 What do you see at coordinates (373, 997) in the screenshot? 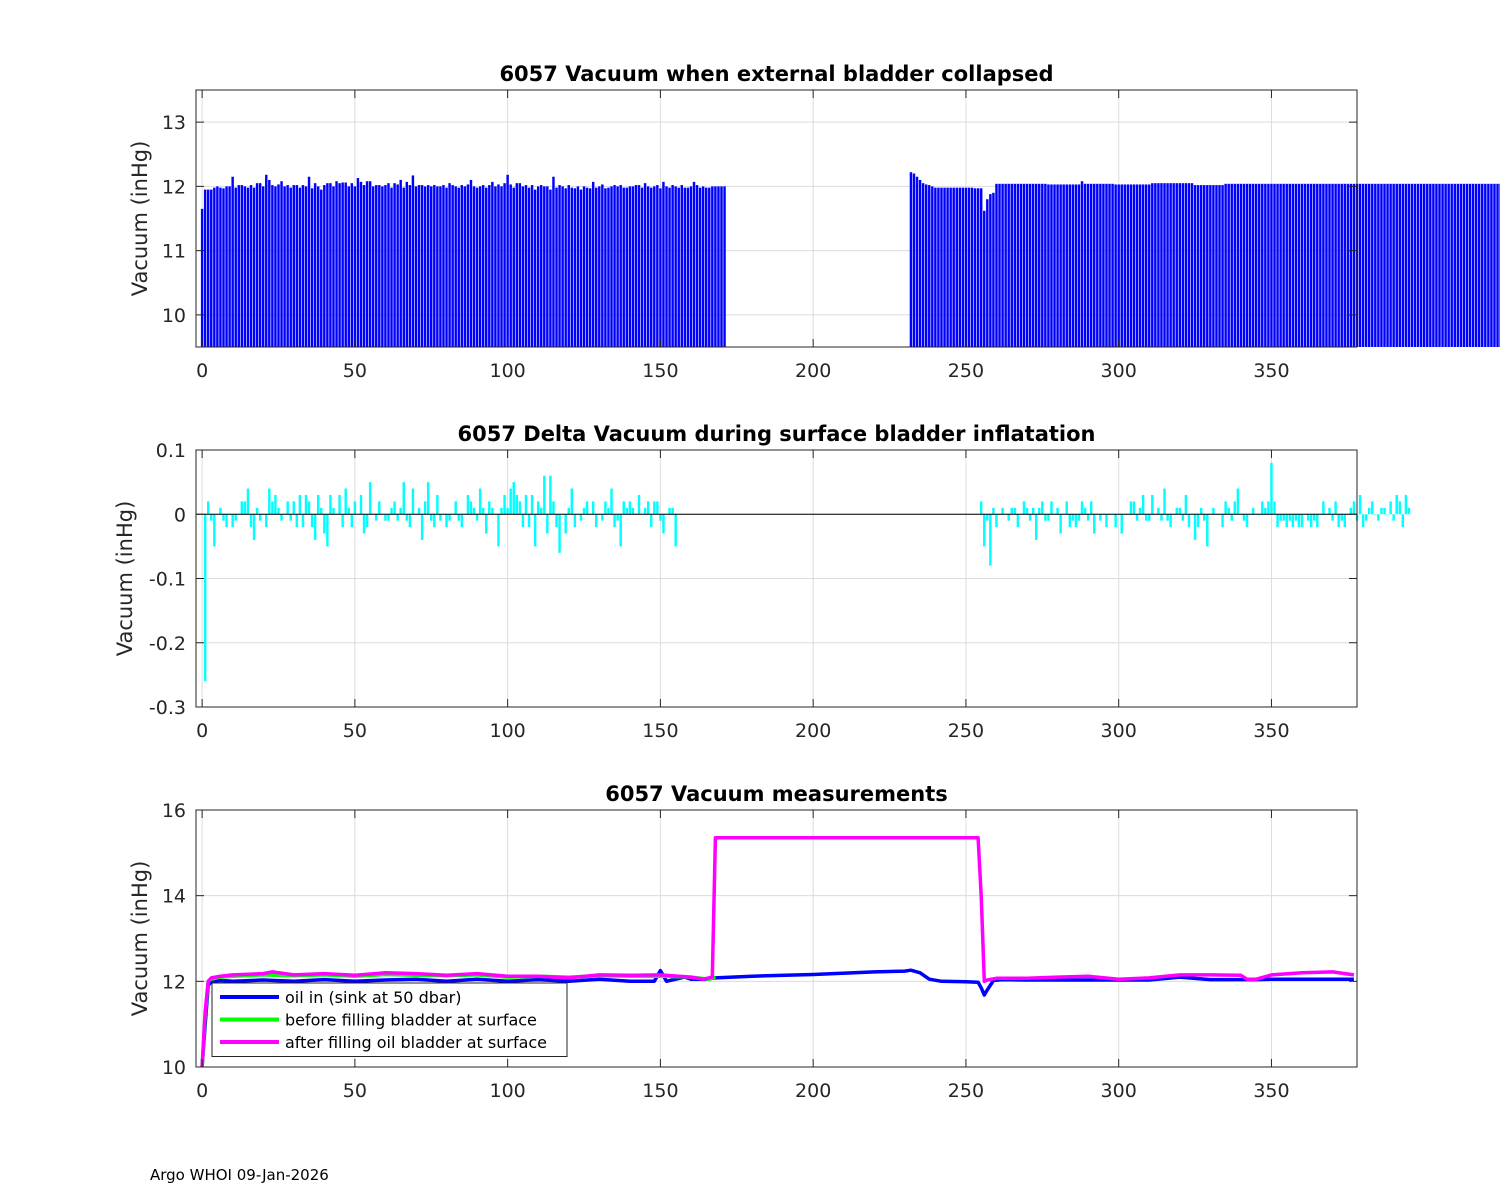
I see `legend-entry: oil in (sink at 50 dbar)` at bounding box center [373, 997].